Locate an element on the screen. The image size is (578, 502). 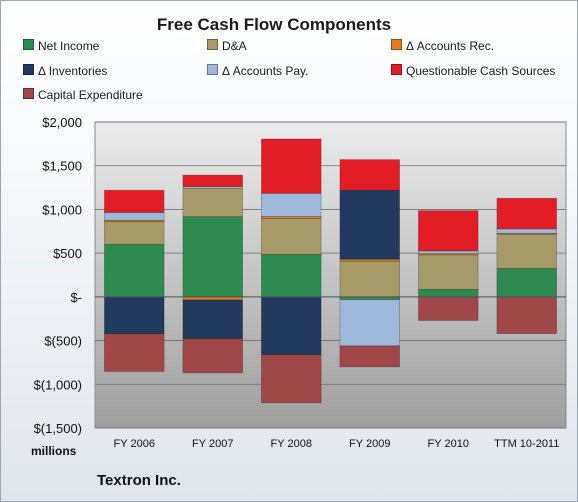
y-tick-label: $500 is located at coordinates (67, 253).